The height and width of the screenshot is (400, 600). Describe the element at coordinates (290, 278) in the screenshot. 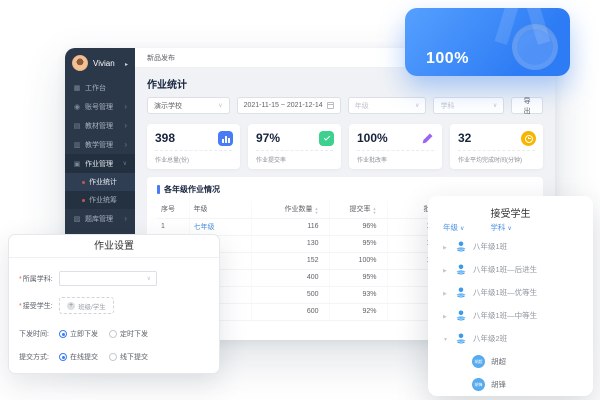

I see `cell-count: 400` at that location.